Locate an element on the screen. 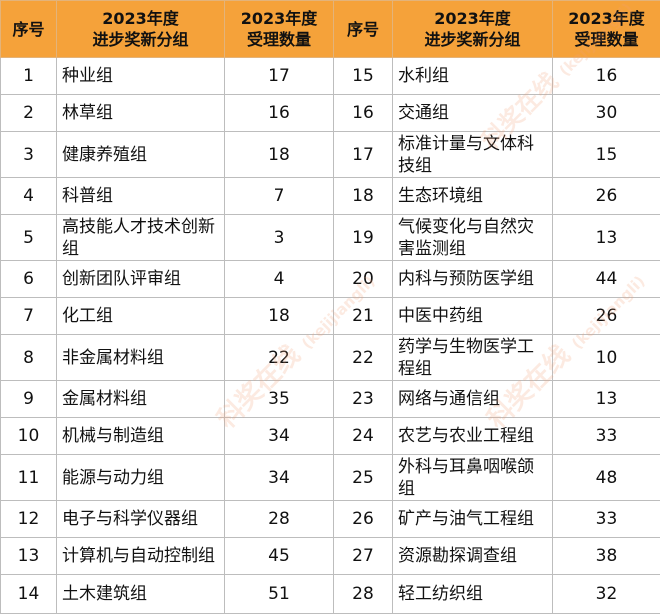  table-row: 7 化工组 18 21 中医中药组 26 is located at coordinates (330, 316).